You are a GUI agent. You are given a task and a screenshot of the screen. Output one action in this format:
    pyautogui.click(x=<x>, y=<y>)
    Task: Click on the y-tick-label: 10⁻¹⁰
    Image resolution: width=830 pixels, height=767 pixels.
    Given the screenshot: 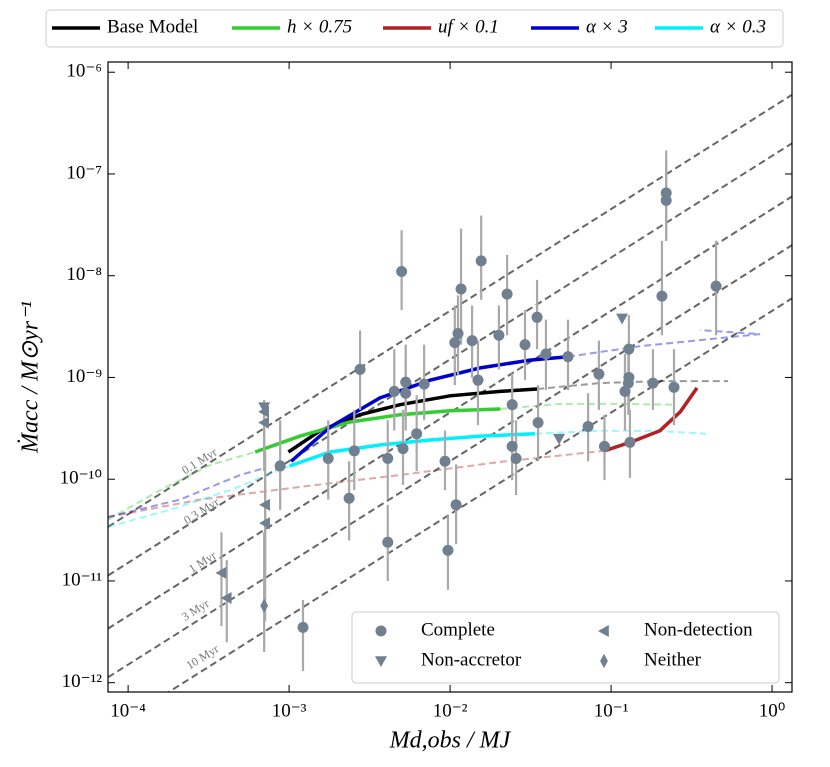 What is the action you would take?
    pyautogui.click(x=81, y=478)
    